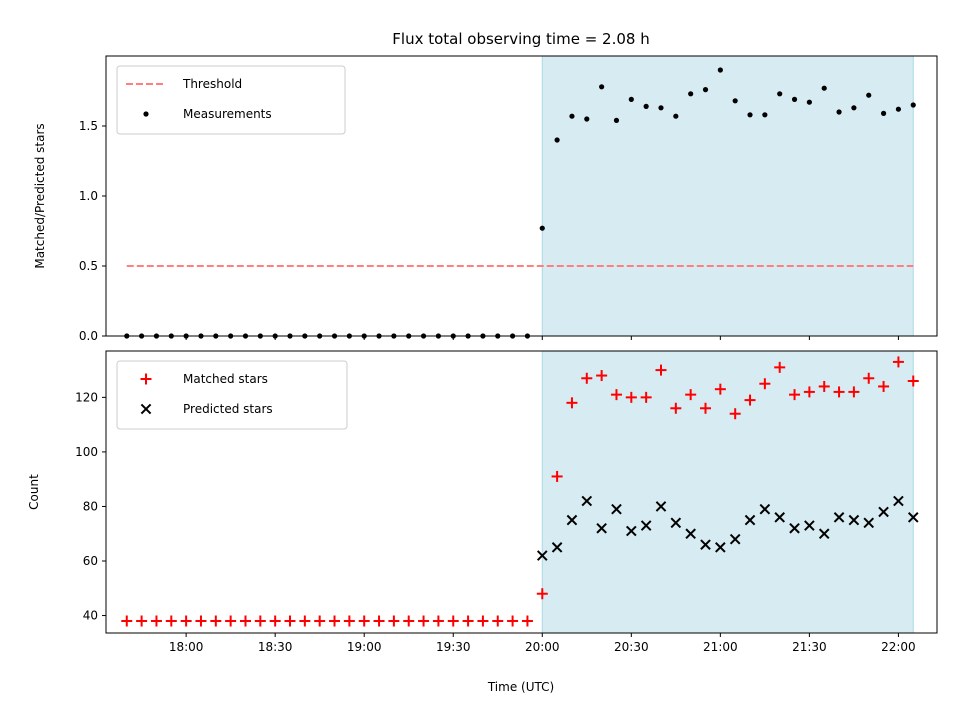 This screenshot has width=960, height=720. Describe the element at coordinates (88, 196) in the screenshot. I see `y-tick-label: 1.0` at that location.